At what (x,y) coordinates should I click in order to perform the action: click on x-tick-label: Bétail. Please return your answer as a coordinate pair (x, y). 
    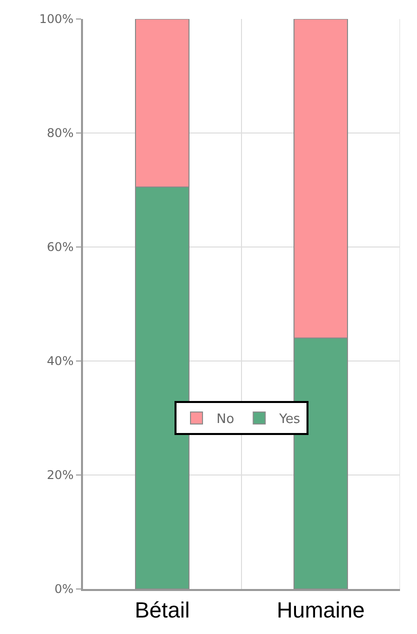
    Looking at the image, I should click on (162, 609).